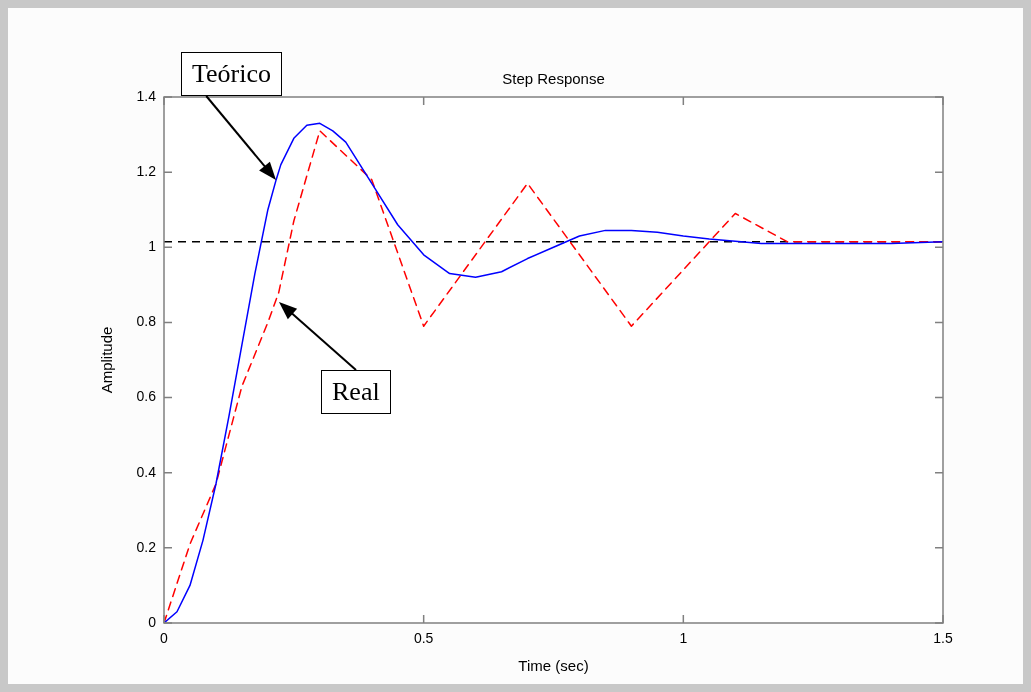 The image size is (1031, 692). I want to click on y-tick-label: 0, so click(152, 621).